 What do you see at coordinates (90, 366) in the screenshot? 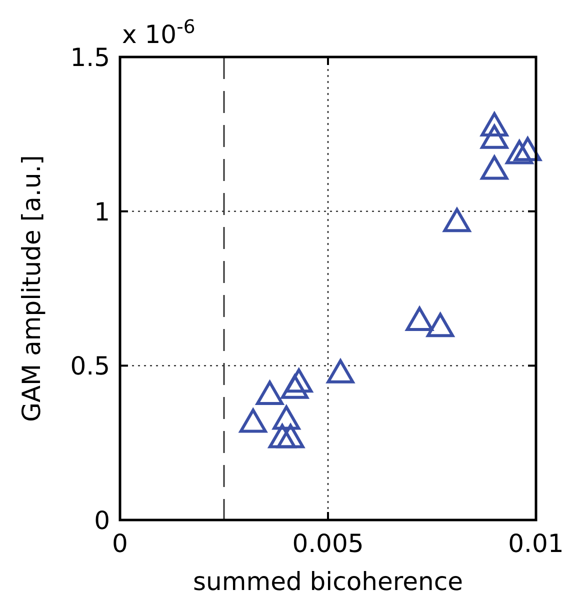
I see `y-tick-label: 0.5` at bounding box center [90, 366].